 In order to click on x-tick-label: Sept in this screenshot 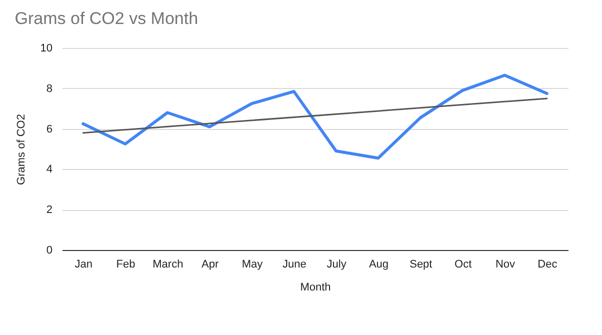, I will do `click(421, 264)`.